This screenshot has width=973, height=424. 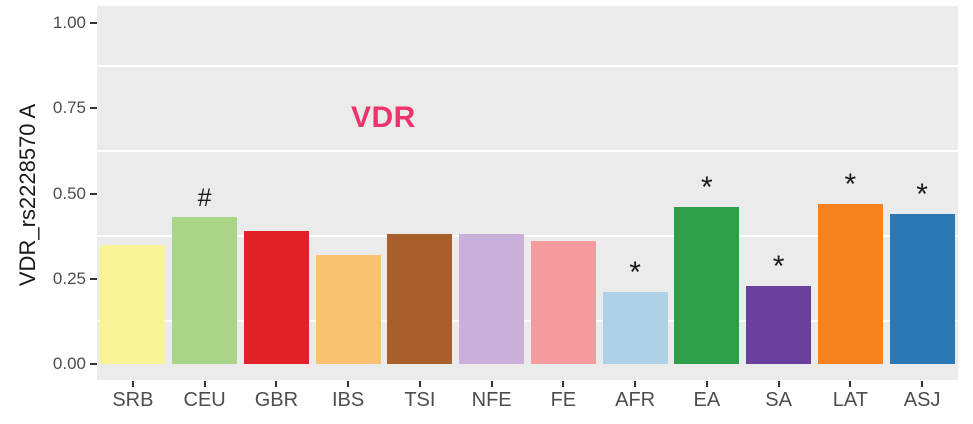 I want to click on bar-sa, so click(x=779, y=324).